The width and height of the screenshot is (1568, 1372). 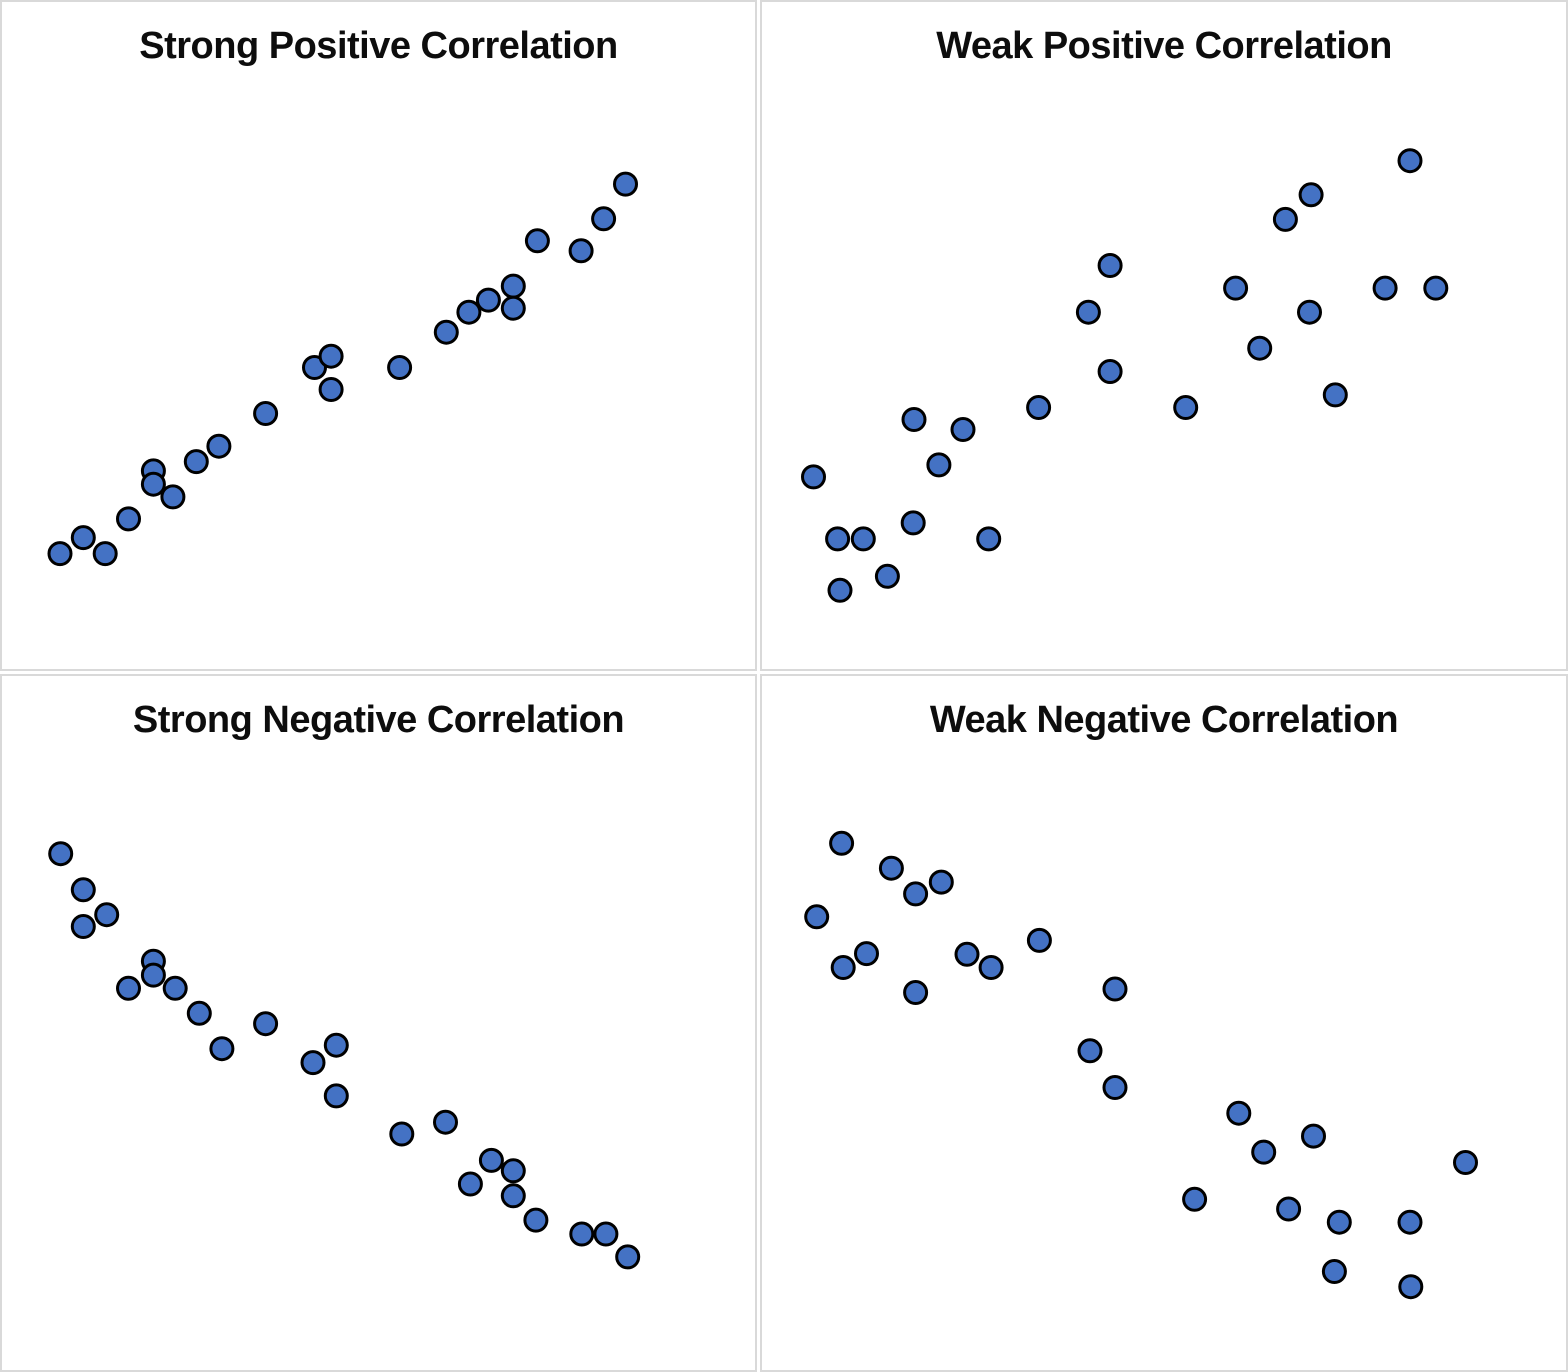 What do you see at coordinates (1125, 375) in the screenshot?
I see `scatter-plot-weak-positive` at bounding box center [1125, 375].